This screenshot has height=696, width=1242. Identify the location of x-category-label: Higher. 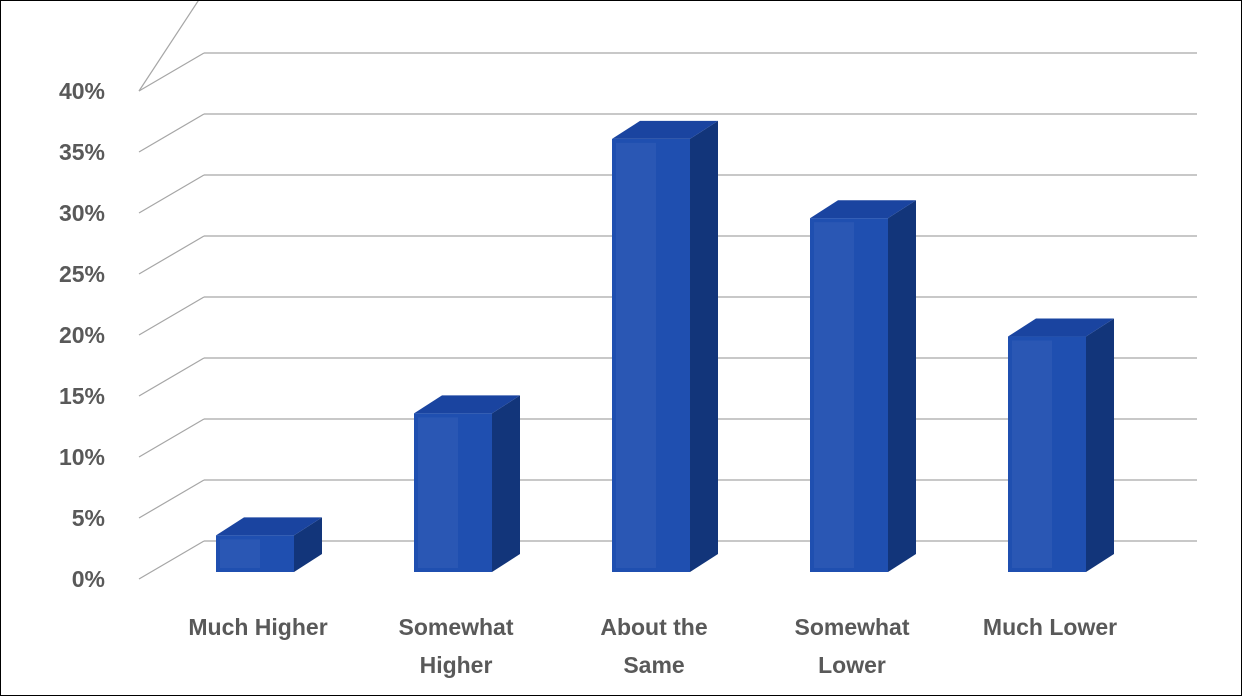
(456, 665).